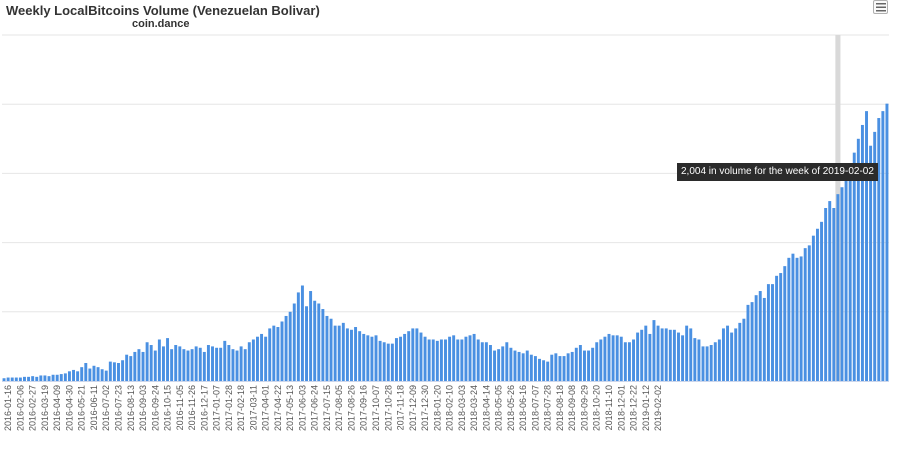 This screenshot has height=453, width=900. I want to click on chart-menu-button, so click(880, 7).